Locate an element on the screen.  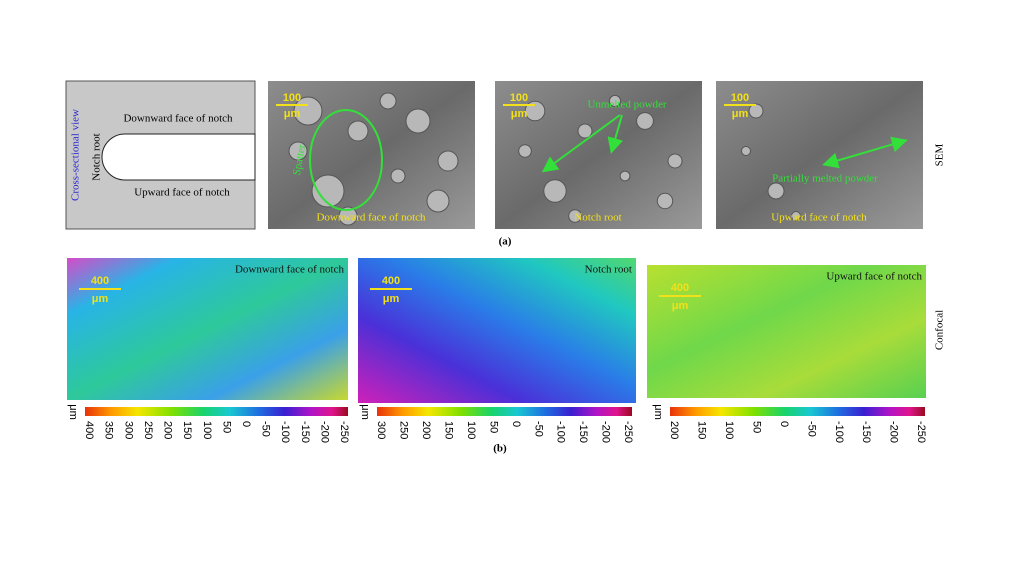
upward-label: Upward face of notch is located at coordinates (182, 193).